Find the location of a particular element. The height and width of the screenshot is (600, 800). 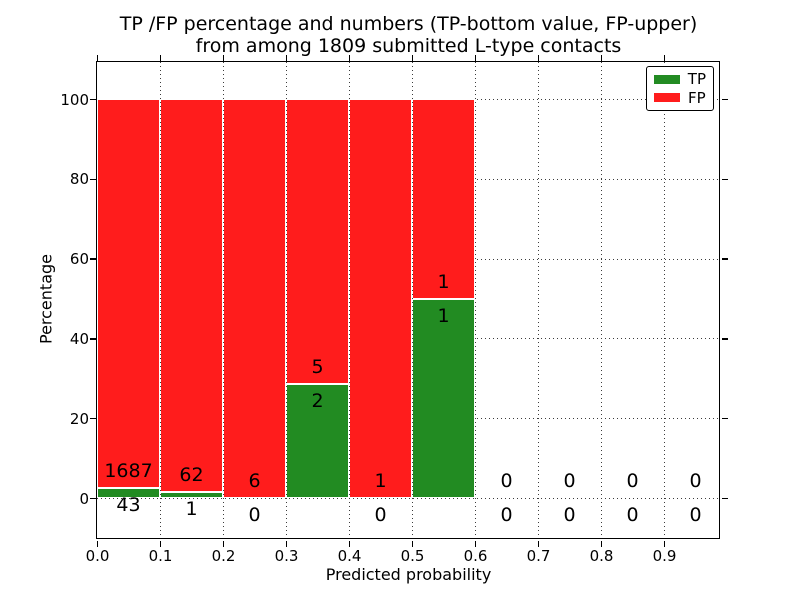

x-tick-label: 0.3 is located at coordinates (286, 556).